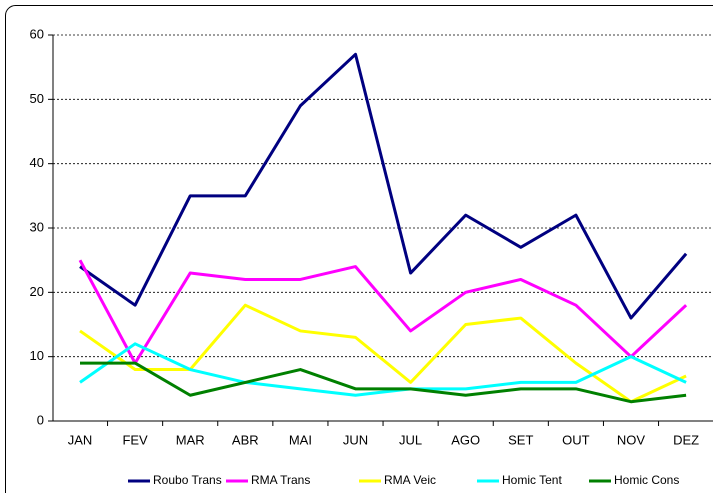  What do you see at coordinates (37, 98) in the screenshot?
I see `y-tick-label: 50` at bounding box center [37, 98].